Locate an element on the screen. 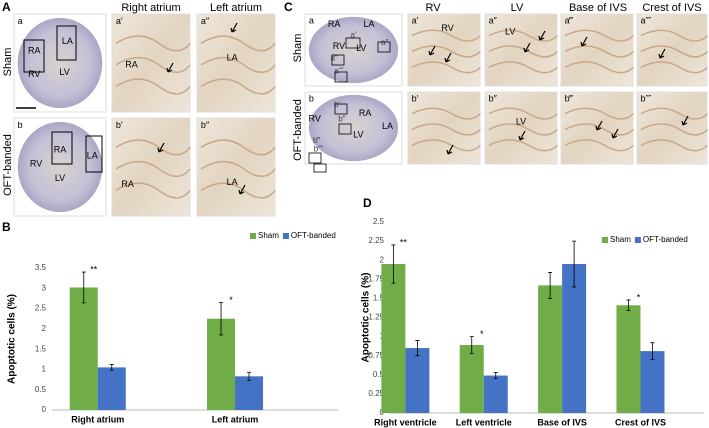 This screenshot has height=428, width=709. x-tick-label: Base of IVS is located at coordinates (562, 422).